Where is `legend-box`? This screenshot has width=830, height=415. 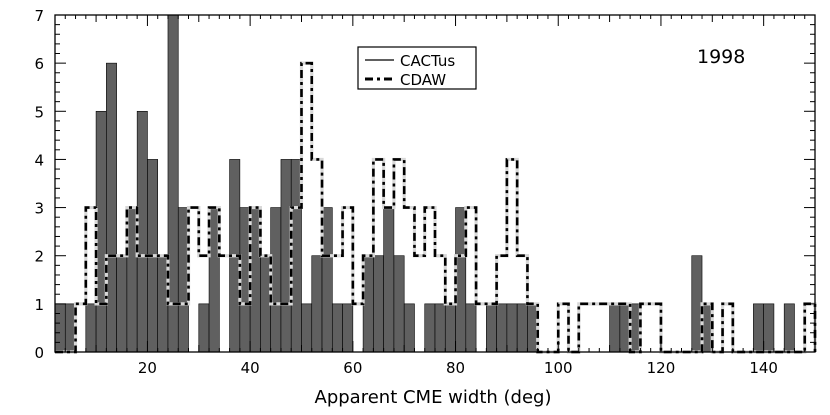
legend-box is located at coordinates (417, 68).